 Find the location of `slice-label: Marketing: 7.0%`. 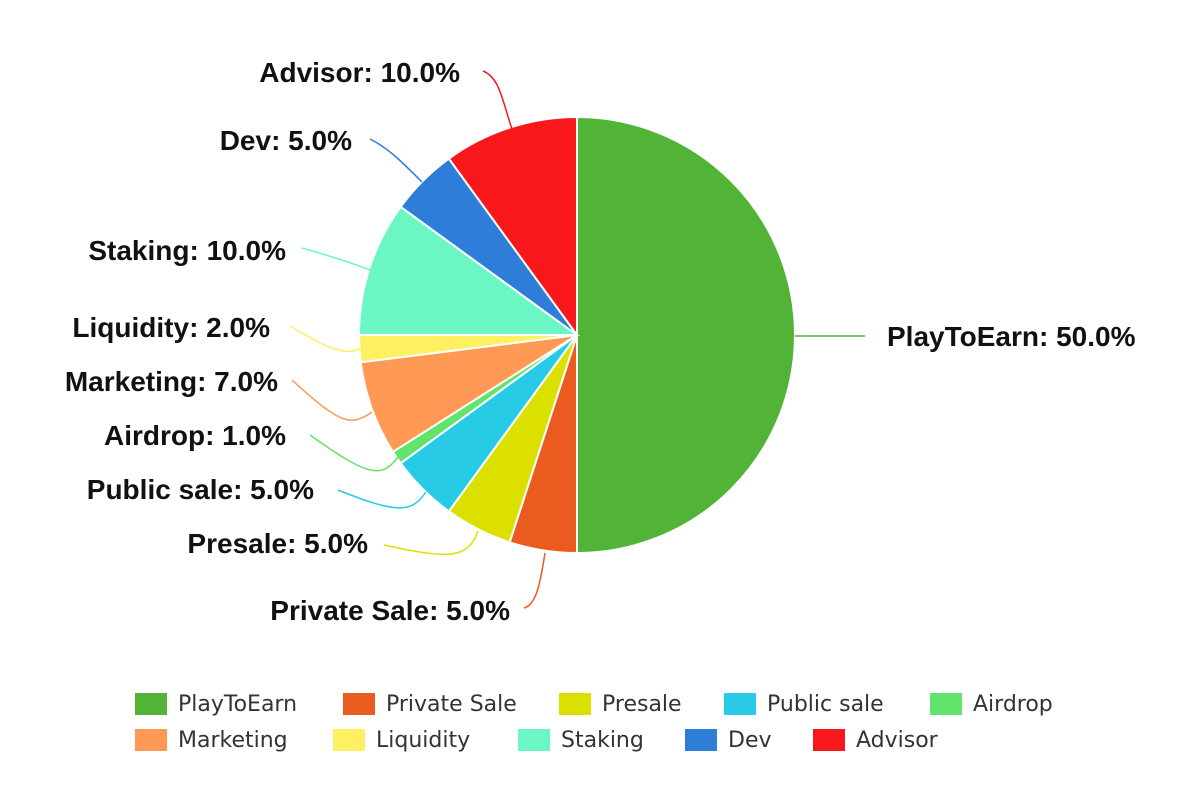

slice-label: Marketing: 7.0% is located at coordinates (171, 381).